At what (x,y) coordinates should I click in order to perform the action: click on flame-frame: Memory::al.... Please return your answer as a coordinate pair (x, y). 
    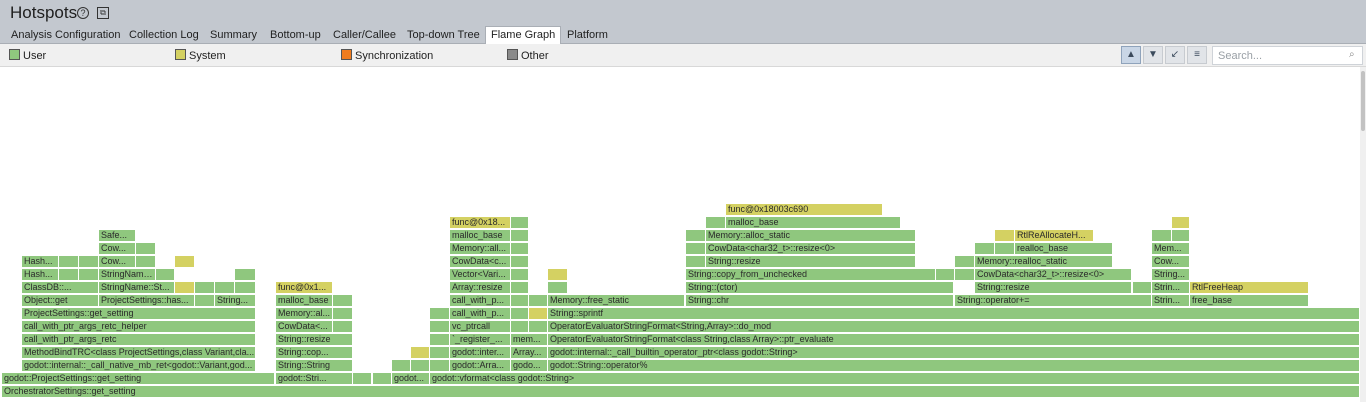
    Looking at the image, I should click on (304, 314).